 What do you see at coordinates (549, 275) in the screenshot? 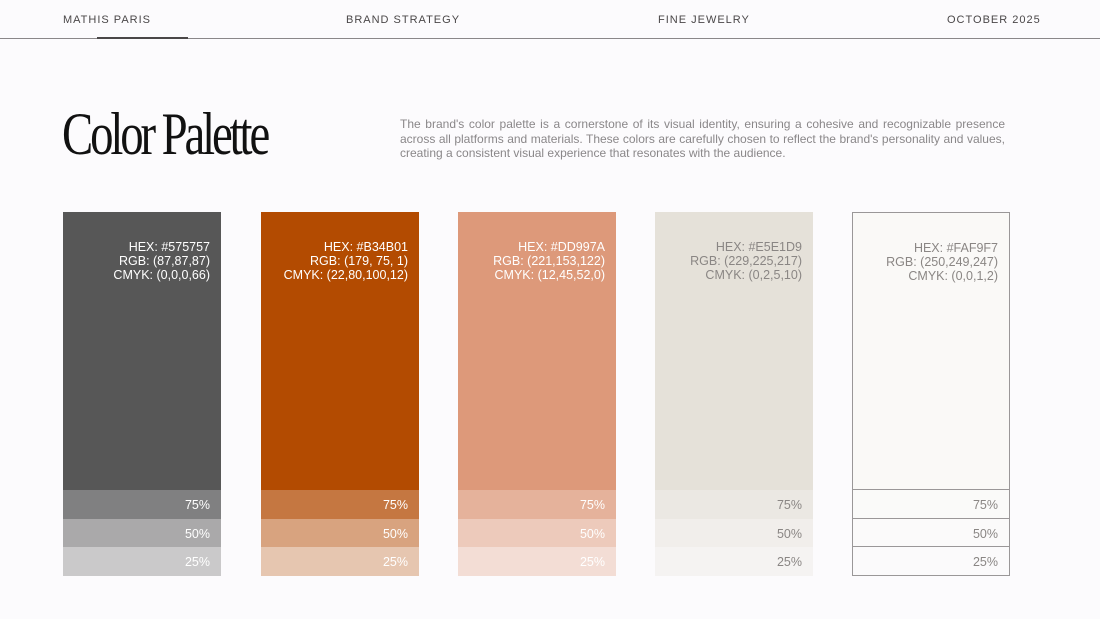
I see `swatch-cmyk: CMYK: (12,45,52,0)` at bounding box center [549, 275].